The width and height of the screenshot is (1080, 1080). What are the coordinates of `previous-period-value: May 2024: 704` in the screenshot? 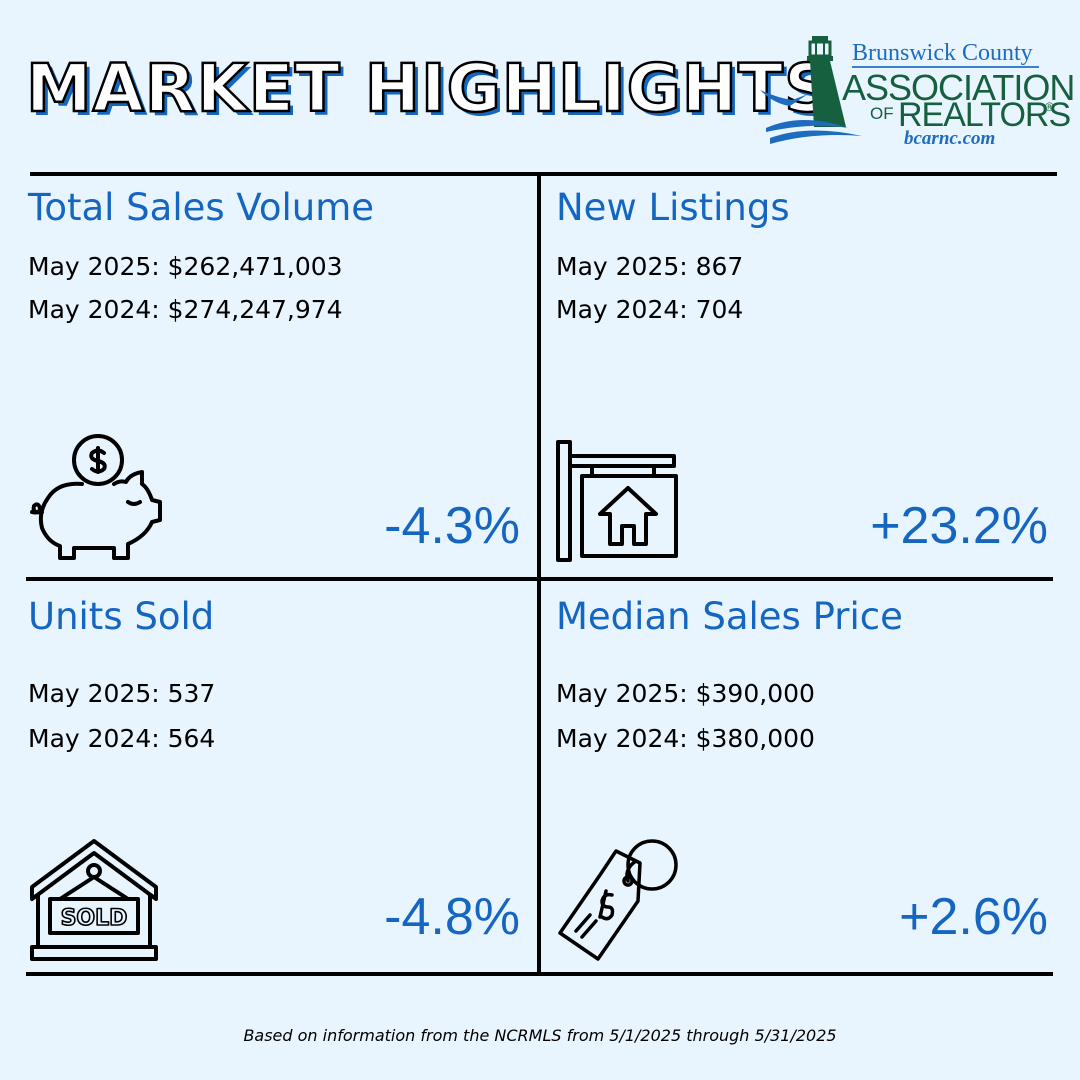 It's located at (650, 309).